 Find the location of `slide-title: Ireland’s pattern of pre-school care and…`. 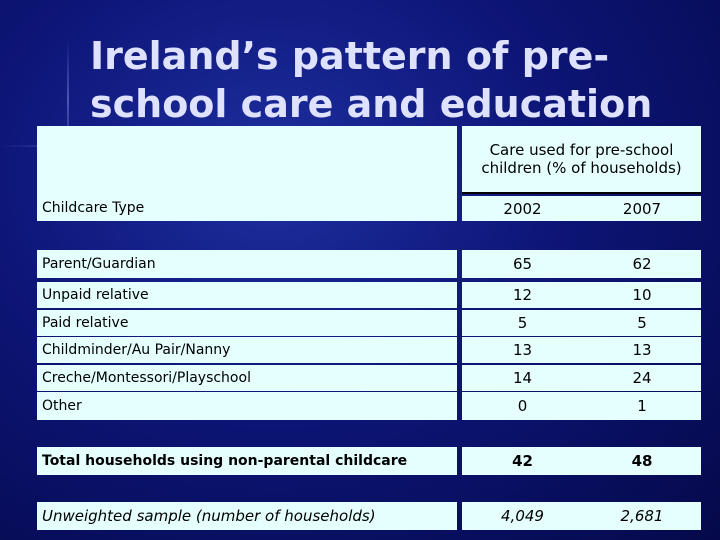

slide-title: Ireland’s pattern of pre-school care and… is located at coordinates (371, 80).